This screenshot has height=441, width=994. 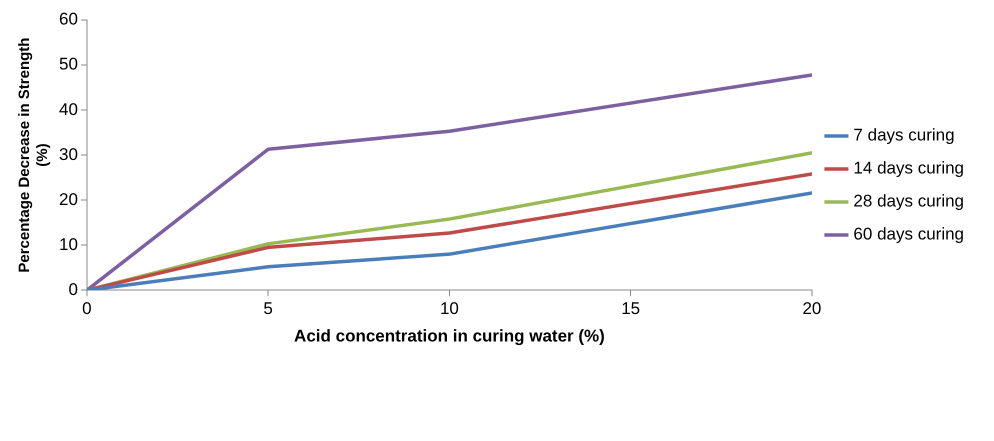 I want to click on legend-label: 60 days curing, so click(x=908, y=234).